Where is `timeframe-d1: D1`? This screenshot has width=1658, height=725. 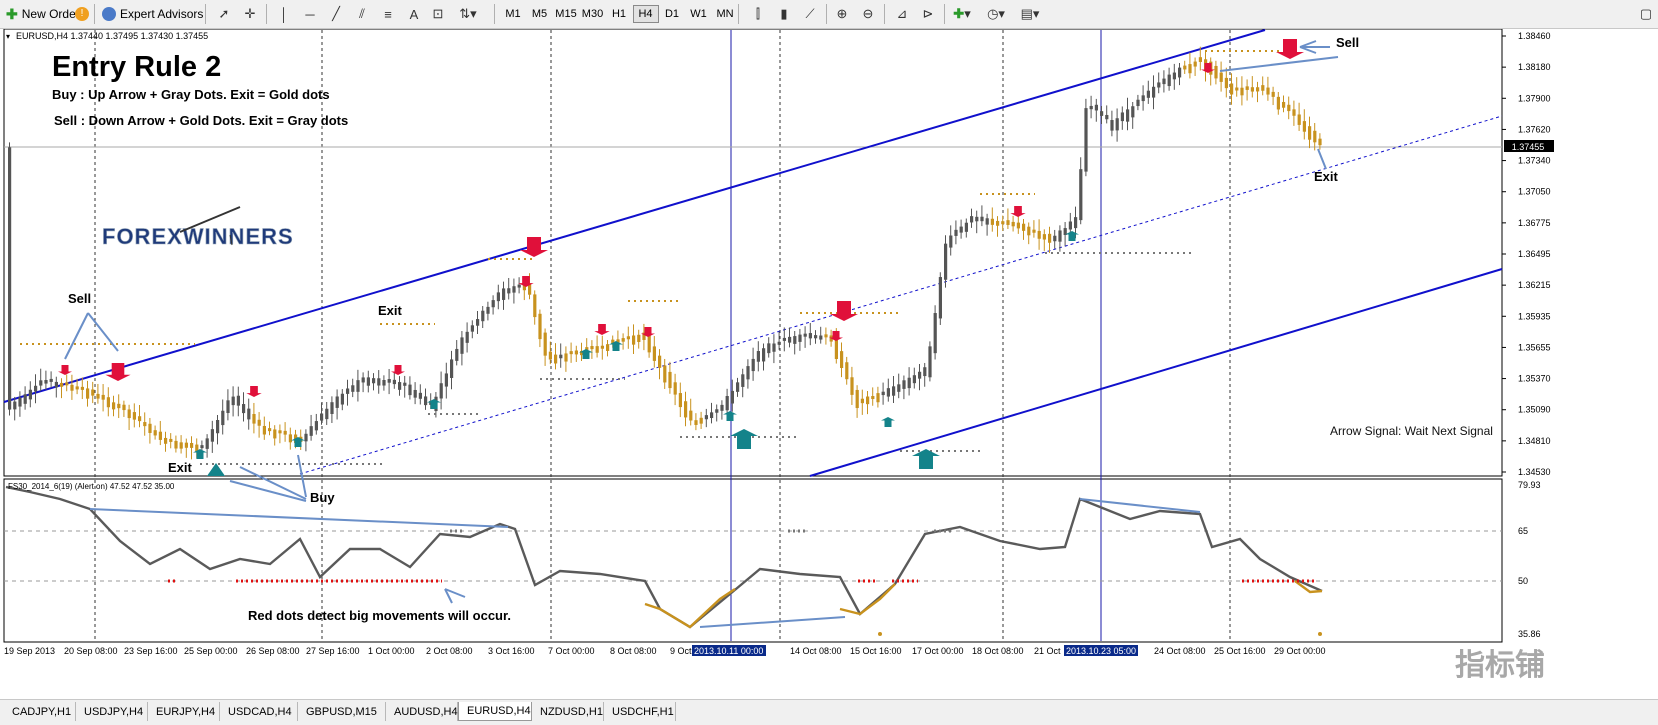
timeframe-d1: D1 is located at coordinates (672, 14).